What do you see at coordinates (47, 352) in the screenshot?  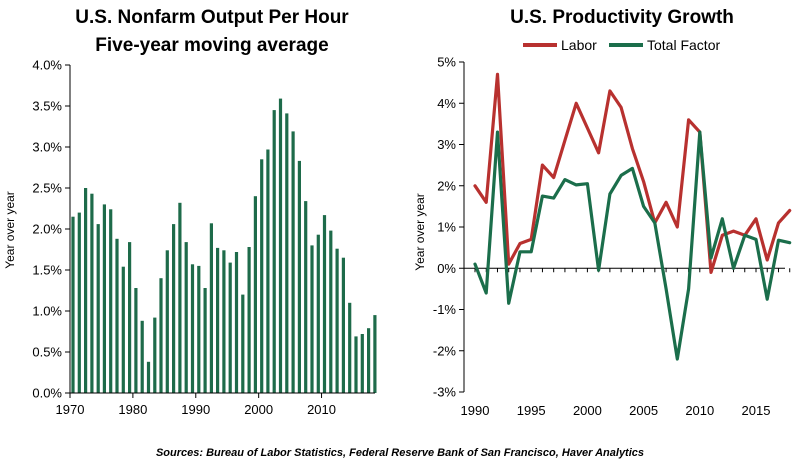 I see `left-y-tick-label: 0.5%` at bounding box center [47, 352].